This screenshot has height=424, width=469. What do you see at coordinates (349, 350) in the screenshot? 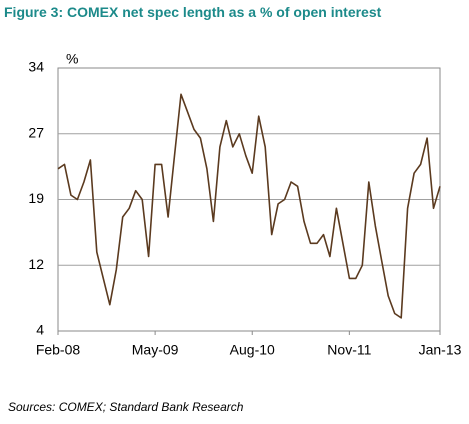
I see `x-tick-label: Nov-11` at bounding box center [349, 350].